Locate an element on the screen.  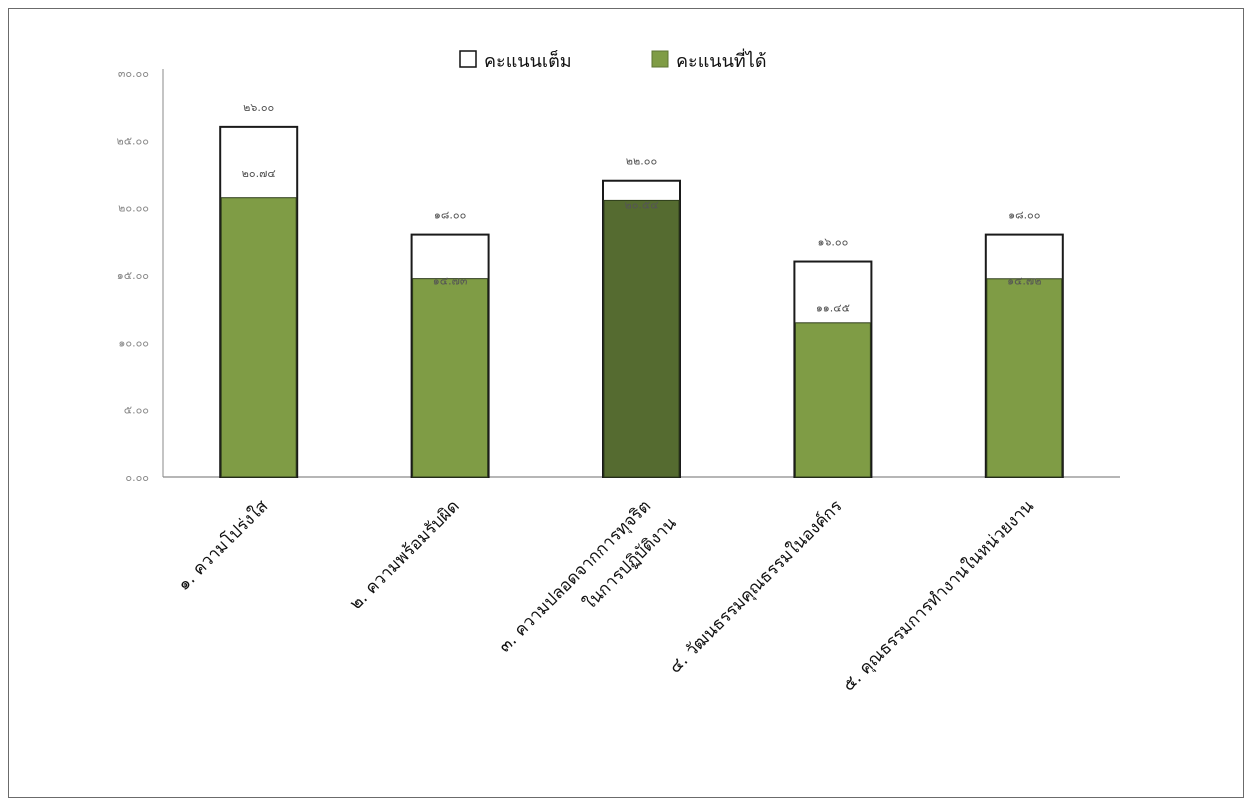
legend-label-obtained-score: คะแนนที่ได้ is located at coordinates (721, 60).